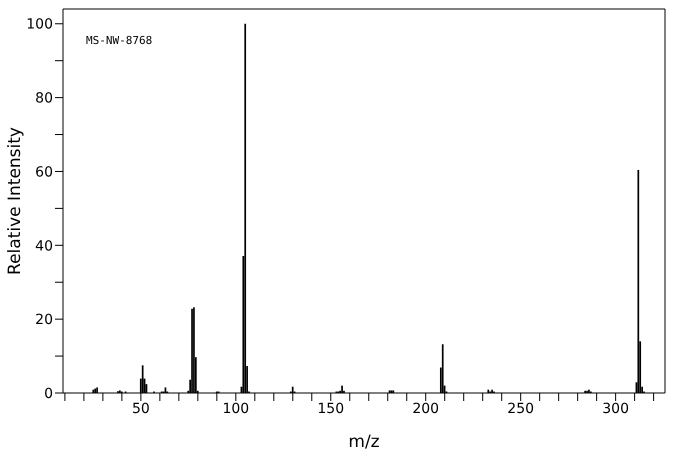 This screenshot has height=455, width=676. Describe the element at coordinates (426, 408) in the screenshot. I see `x-tick-label: 200` at that location.